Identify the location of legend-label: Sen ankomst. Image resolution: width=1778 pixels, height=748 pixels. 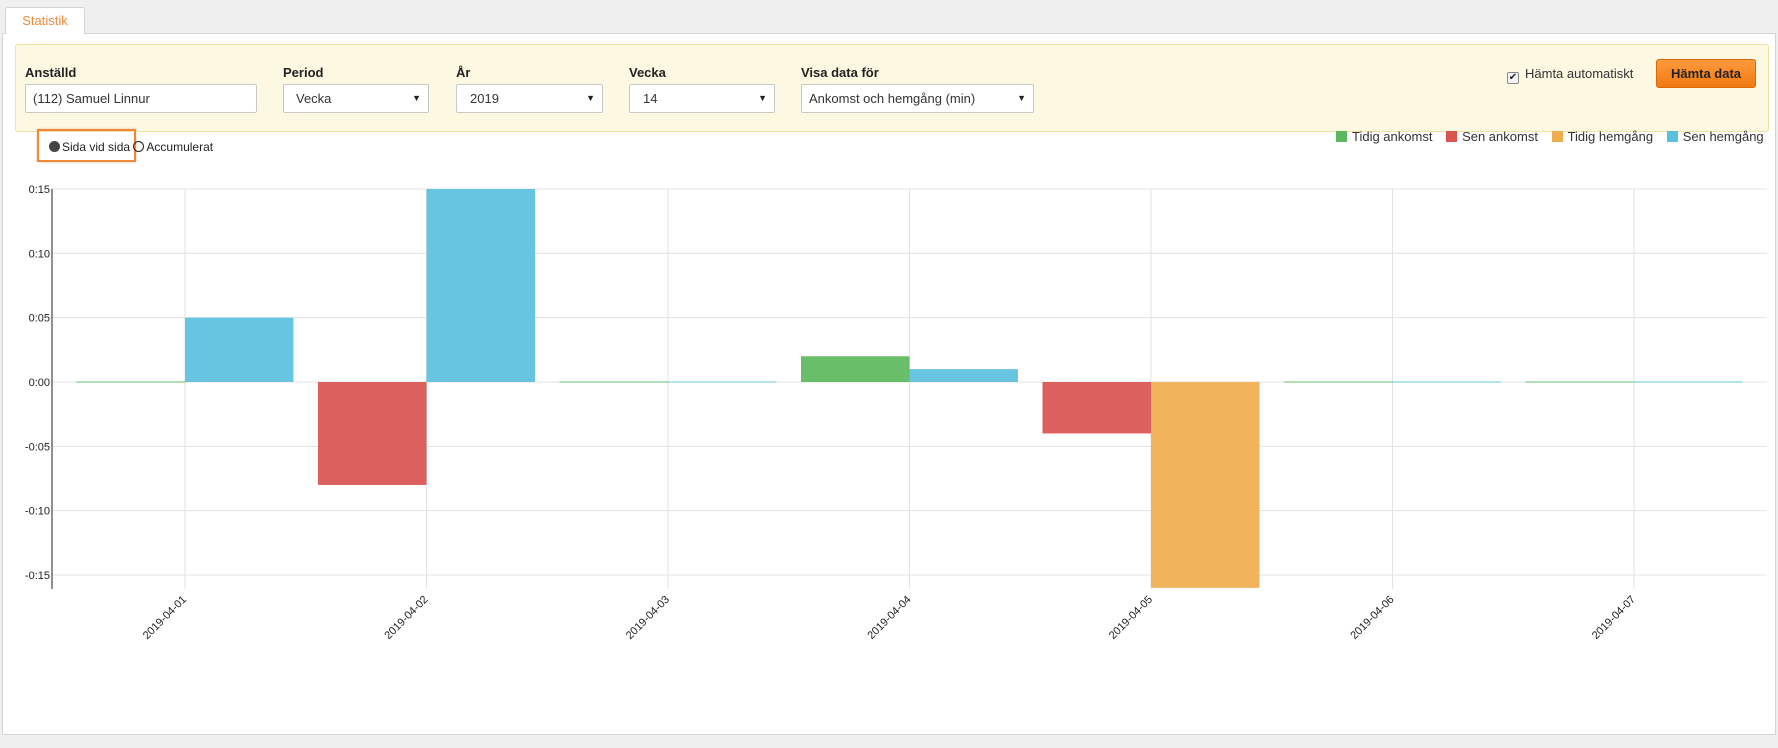
(1500, 136).